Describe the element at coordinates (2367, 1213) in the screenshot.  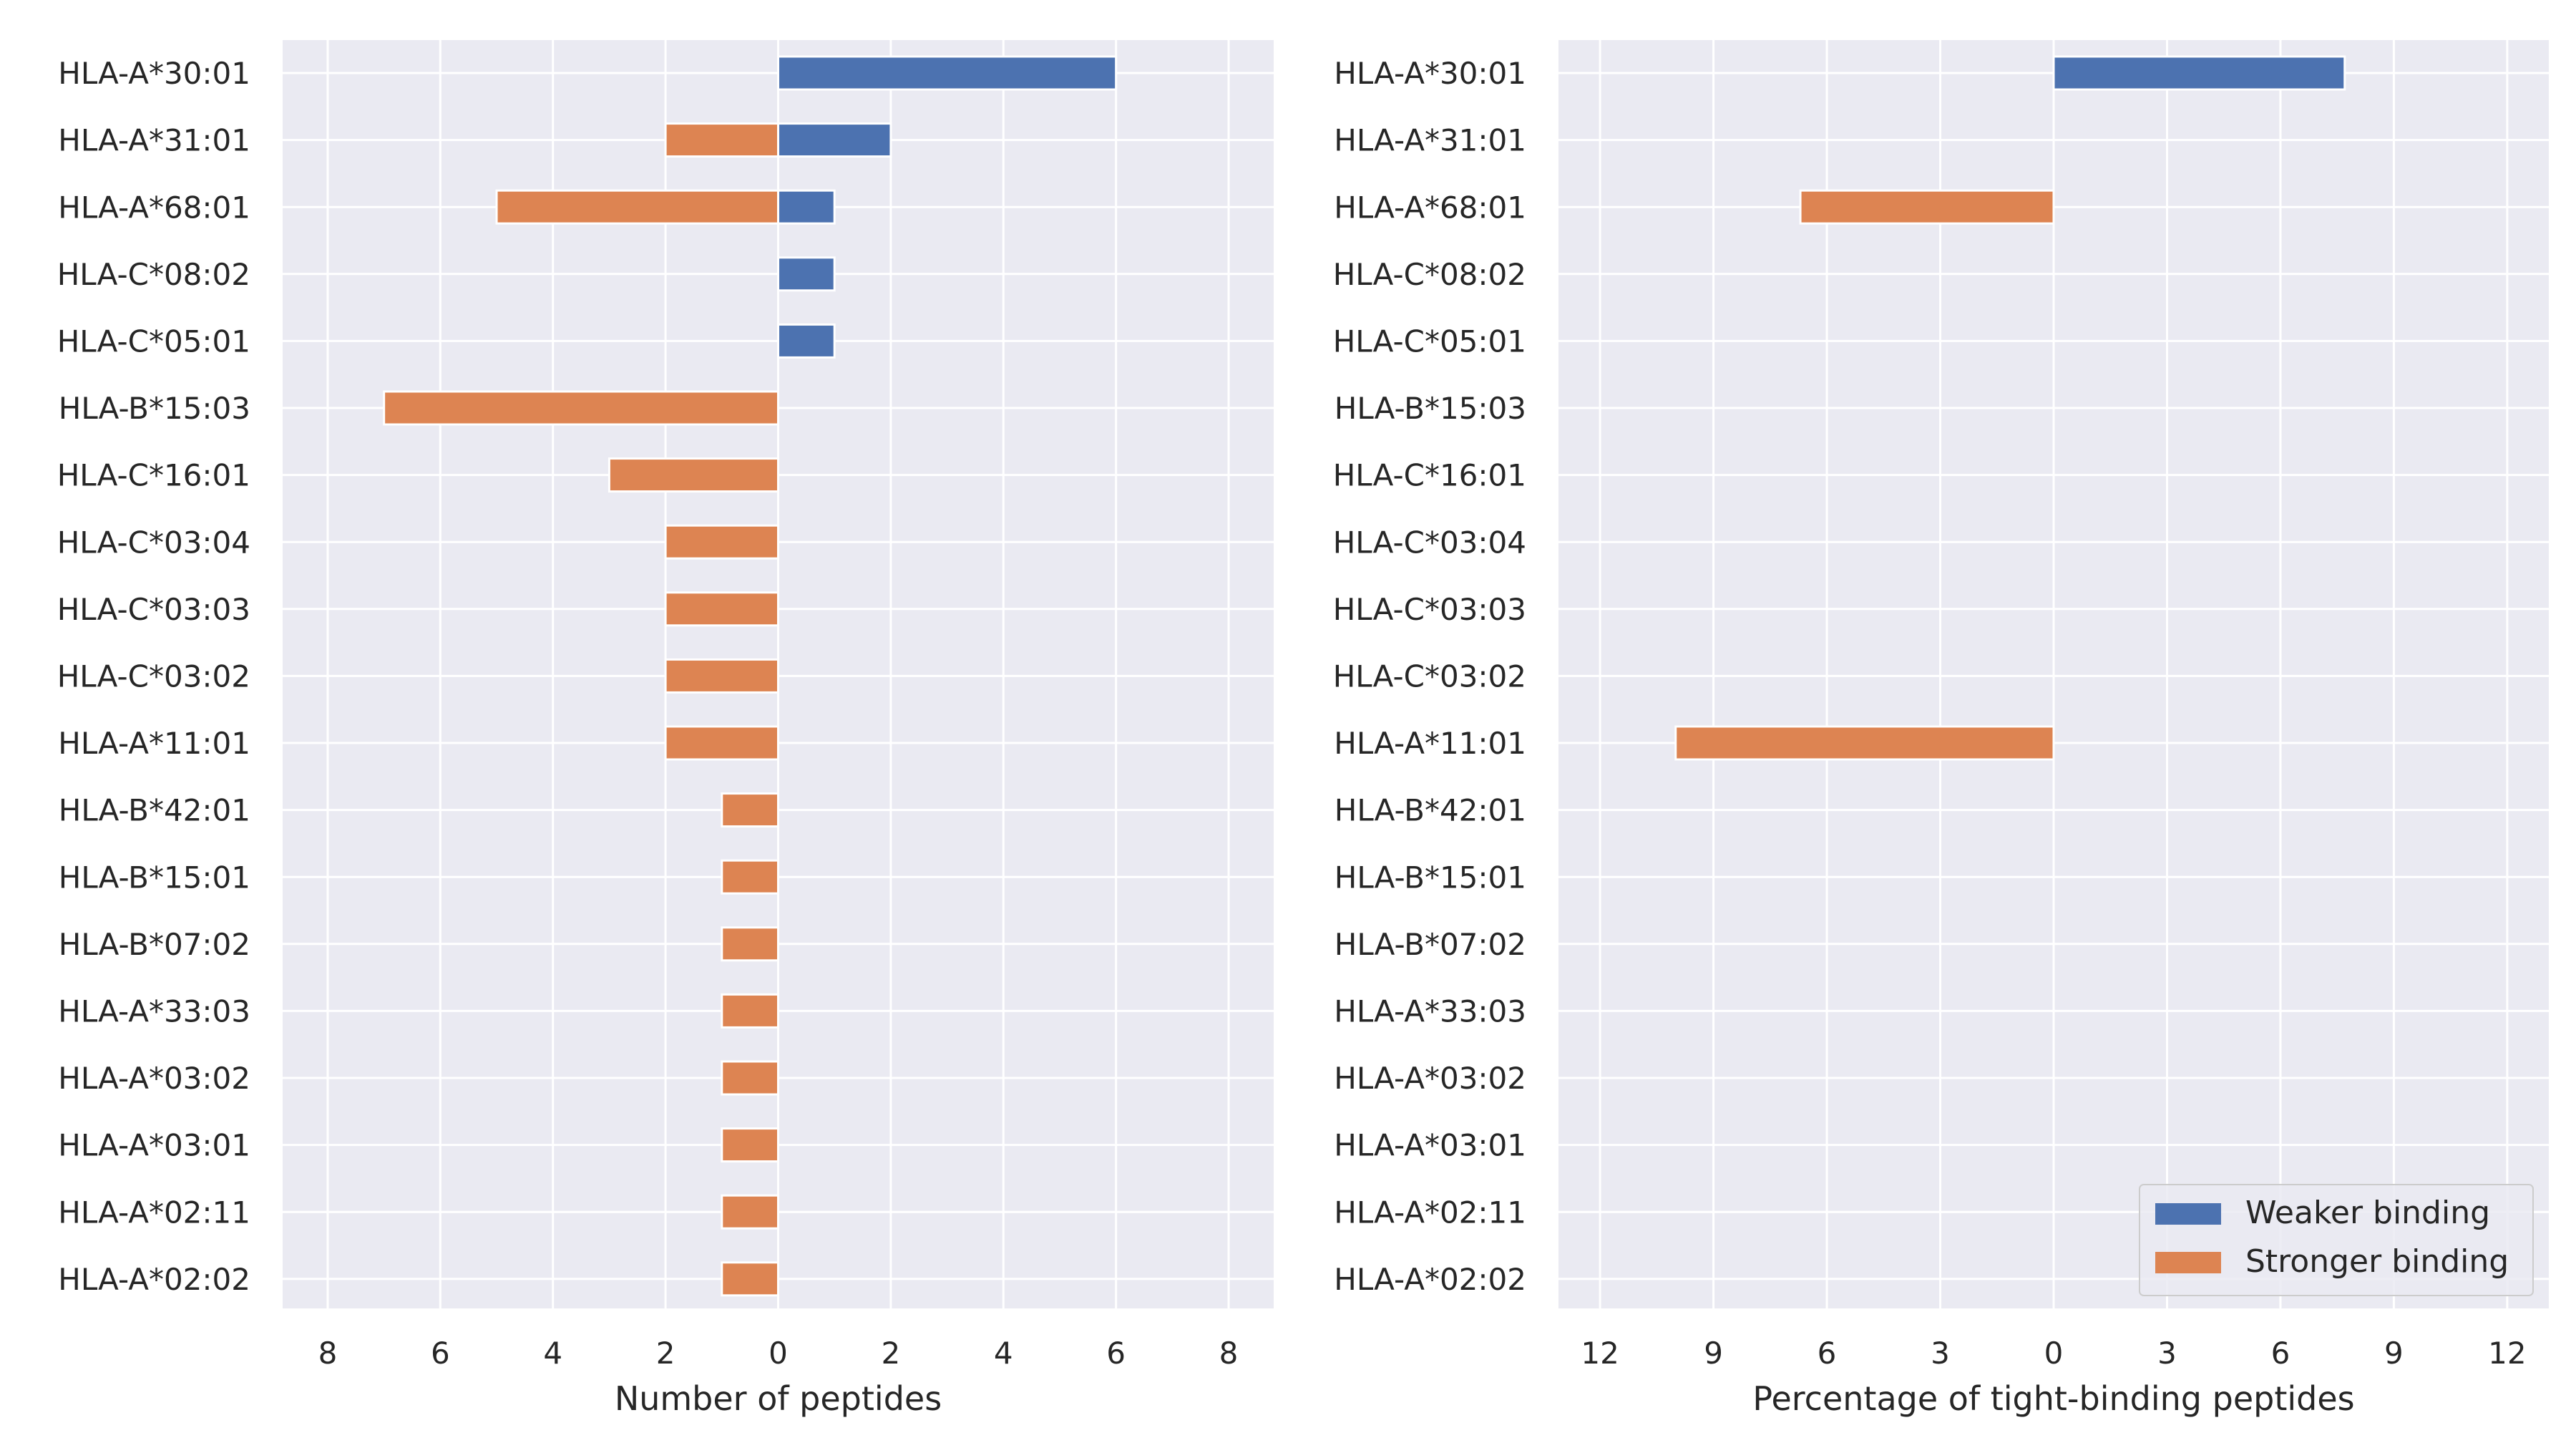
I see `legend-label-weaker: Weaker binding` at that location.